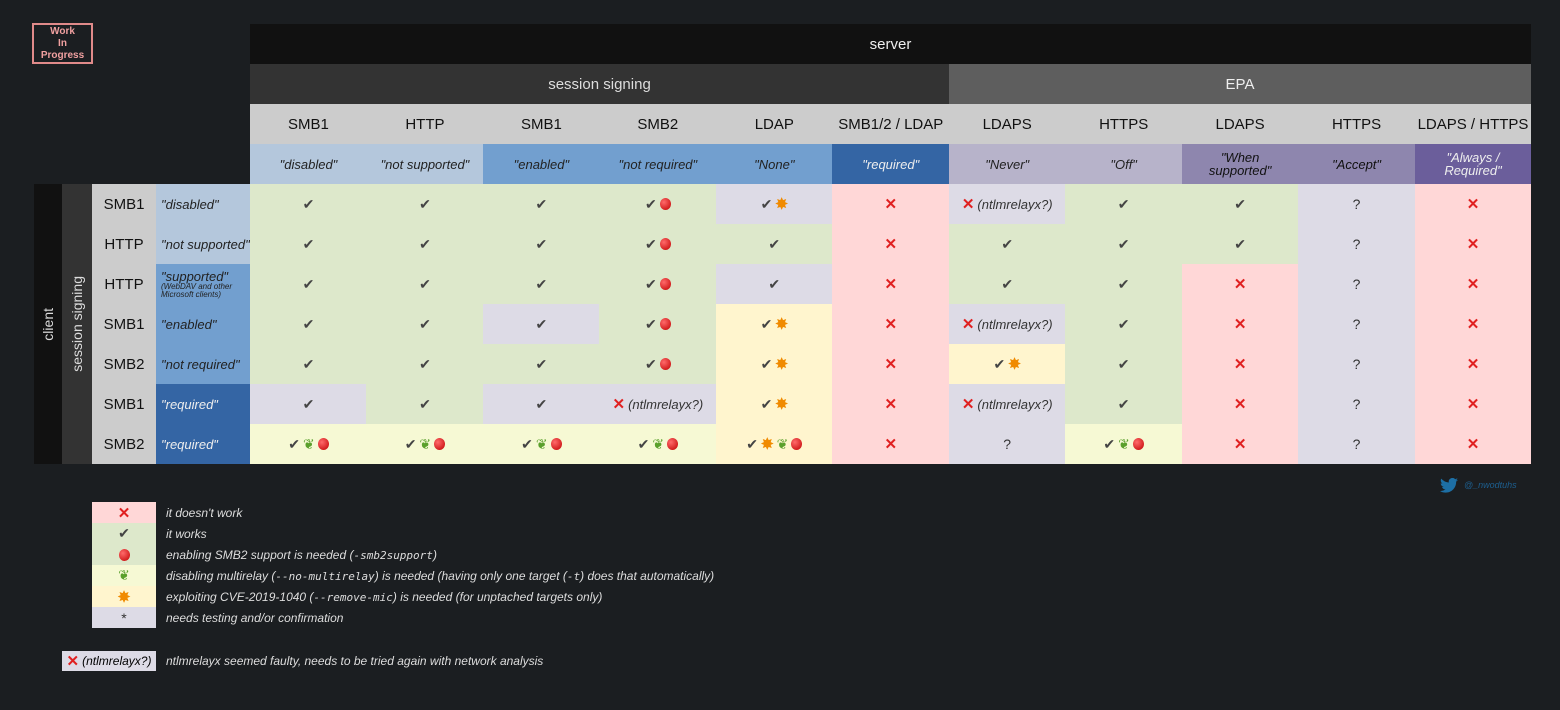 The width and height of the screenshot is (1560, 710). What do you see at coordinates (221, 576) in the screenshot?
I see `legend-text-part: disabling multirelay (` at bounding box center [221, 576].